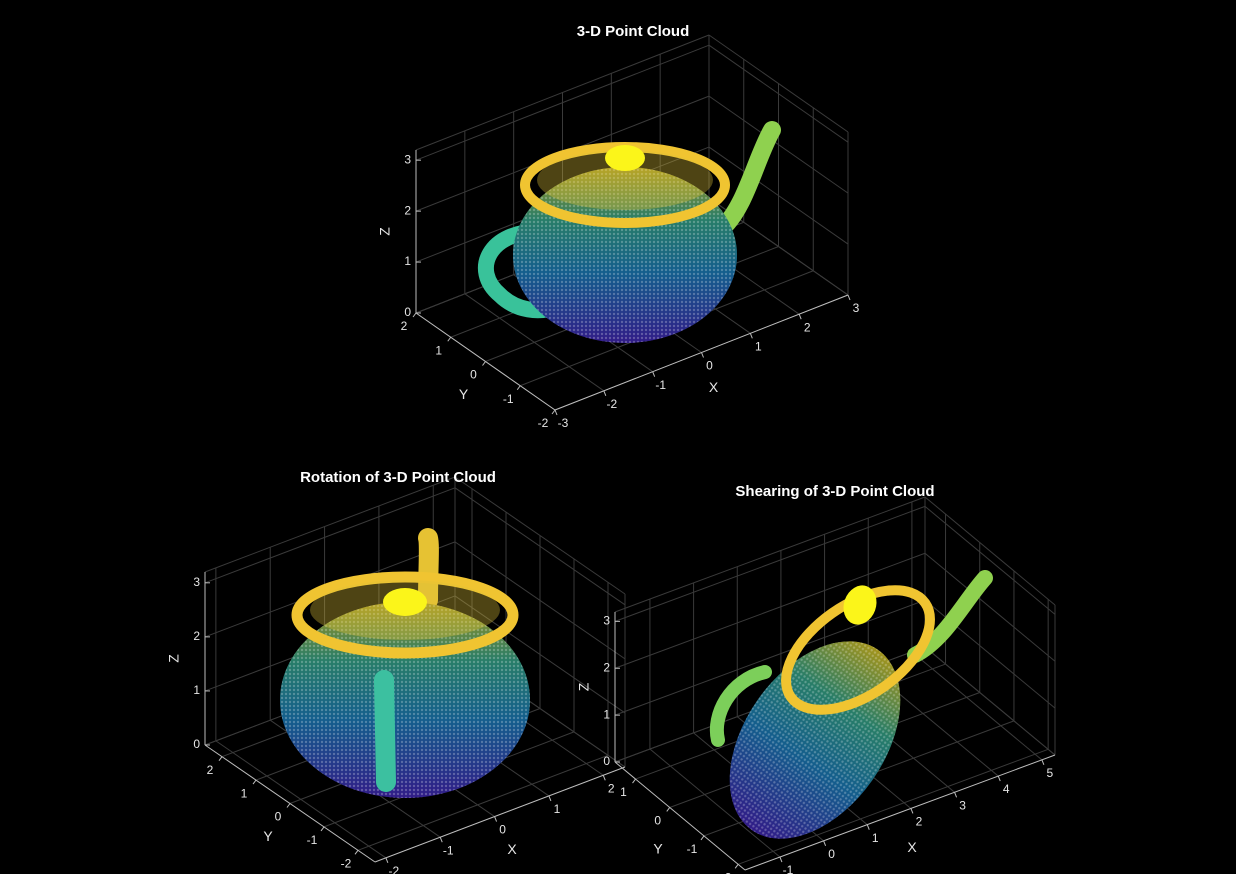  Describe the element at coordinates (1050, 773) in the screenshot. I see `x-tick-label: 5` at that location.